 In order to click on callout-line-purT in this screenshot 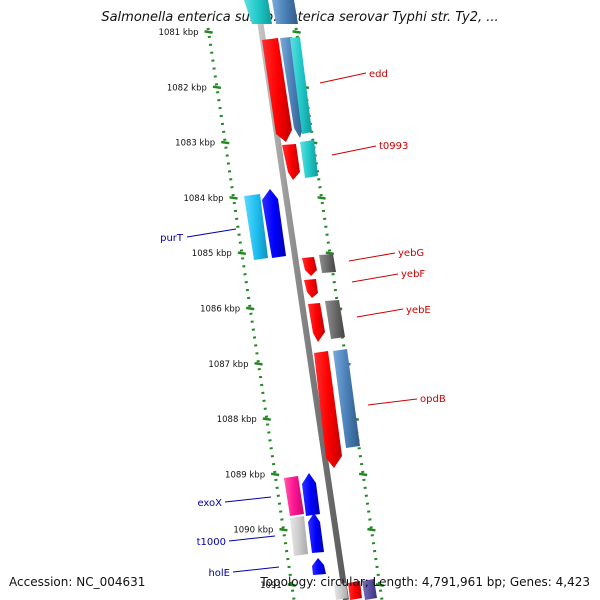, I will do `click(211, 233)`.